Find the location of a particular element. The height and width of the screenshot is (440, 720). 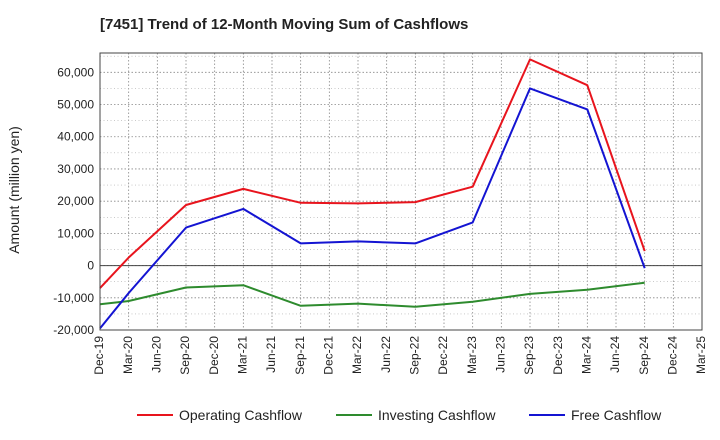

x-tick-label: Sep-24 is located at coordinates (644, 355).